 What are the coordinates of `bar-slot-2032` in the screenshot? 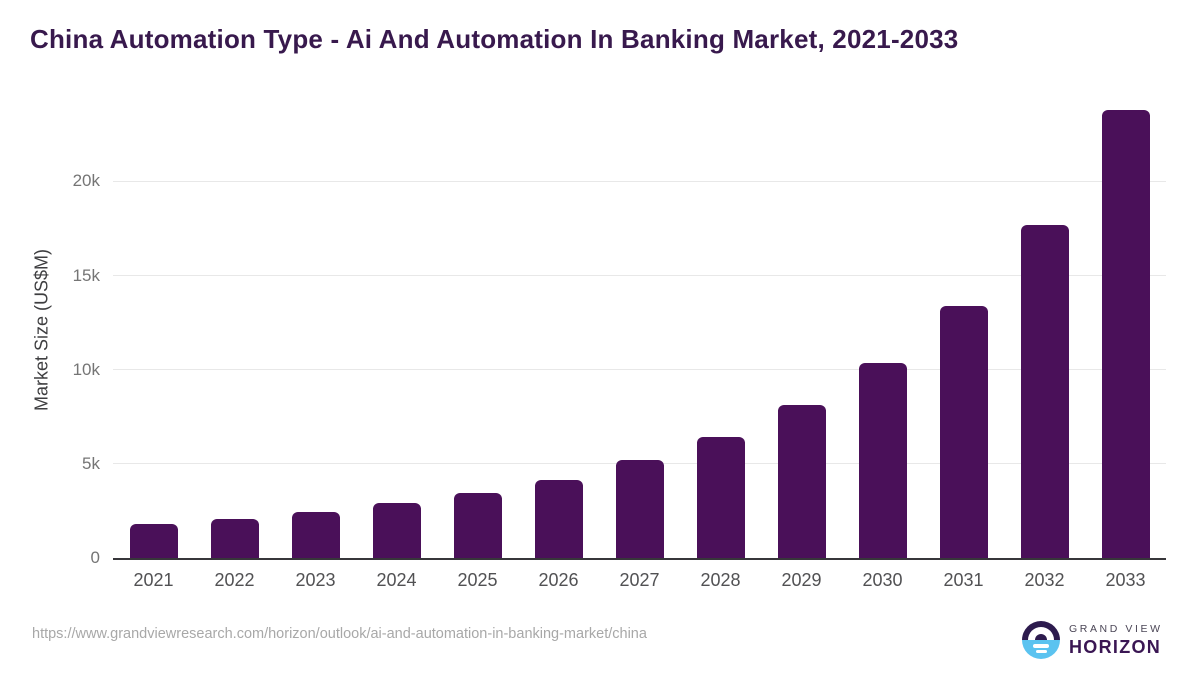 It's located at (1044, 334).